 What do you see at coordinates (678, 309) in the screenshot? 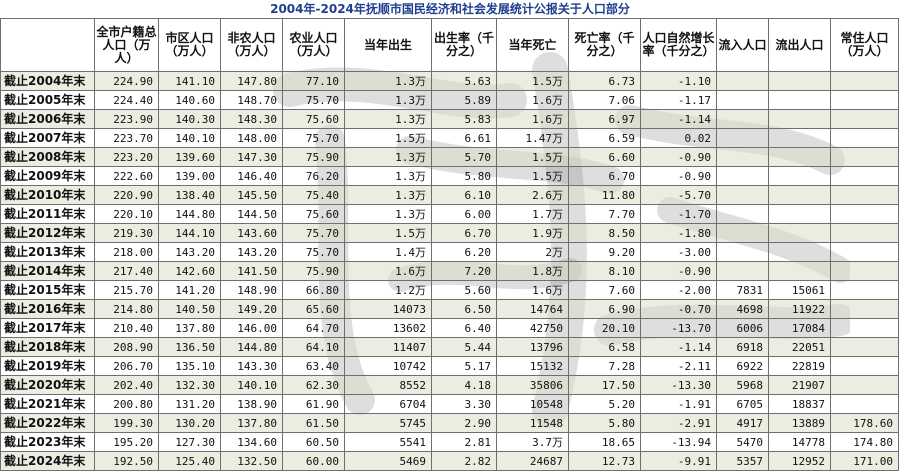
I see `table-cell: -0.70` at bounding box center [678, 309].